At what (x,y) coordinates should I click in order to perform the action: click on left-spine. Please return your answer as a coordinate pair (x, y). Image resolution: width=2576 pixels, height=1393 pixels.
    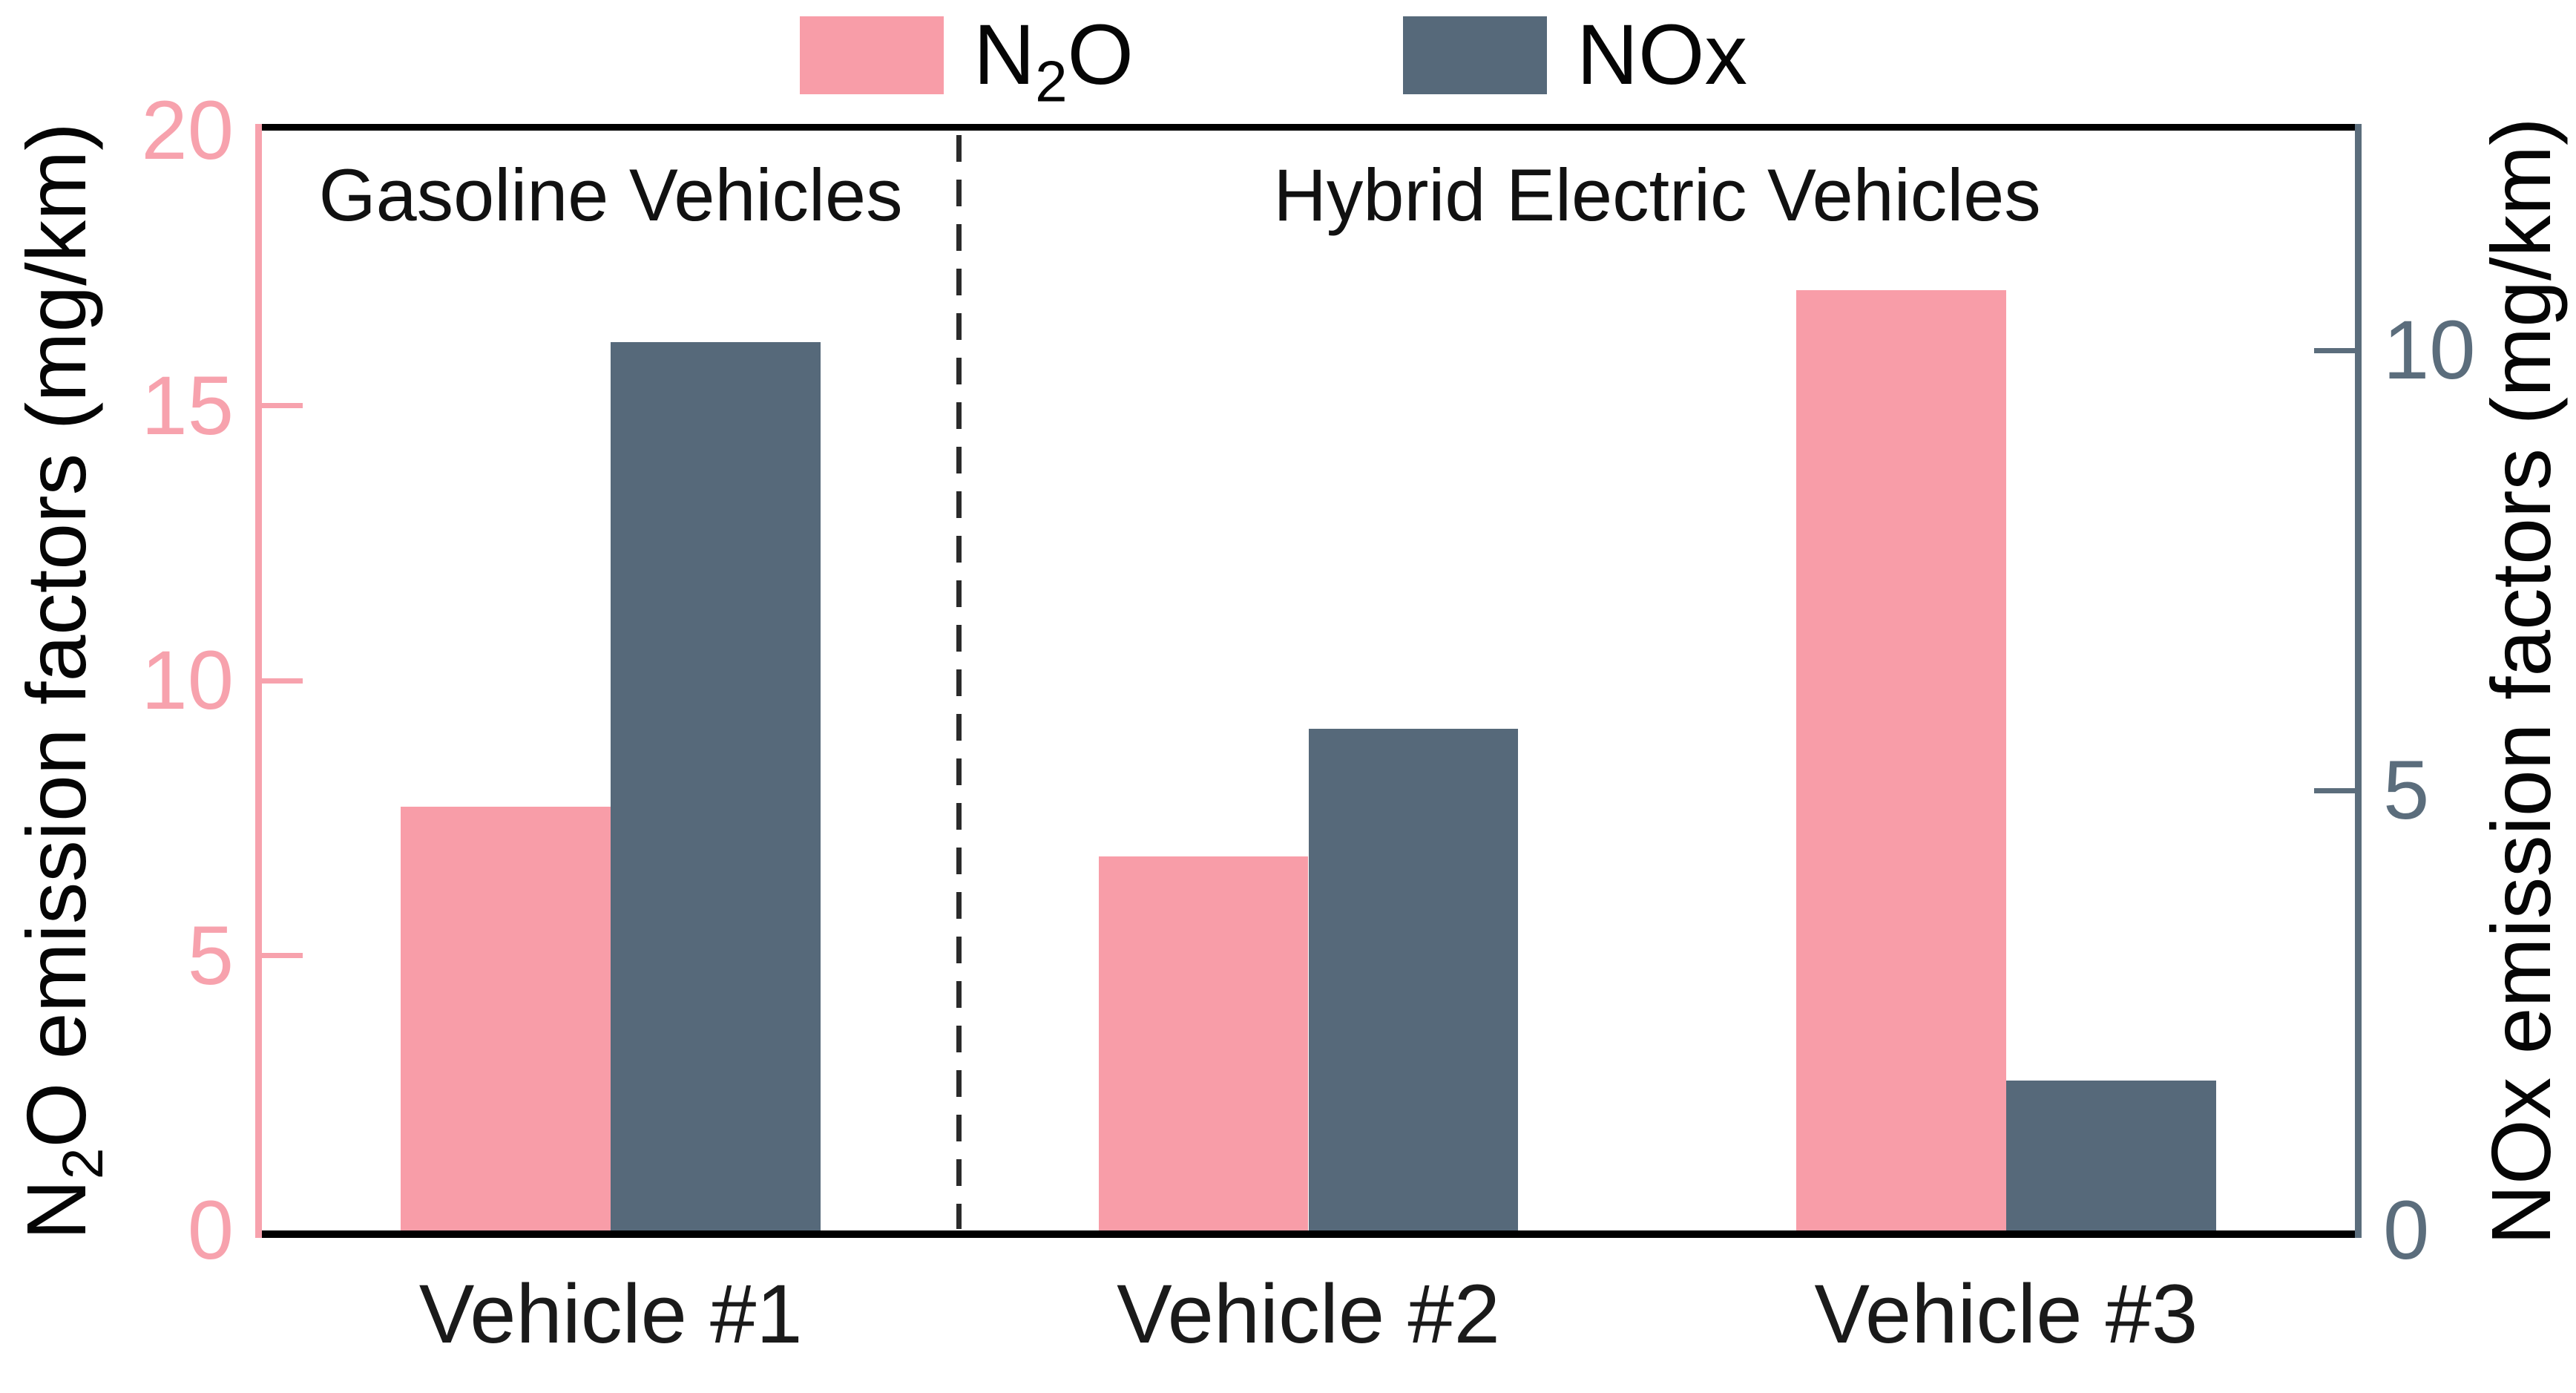
    Looking at the image, I should click on (258, 681).